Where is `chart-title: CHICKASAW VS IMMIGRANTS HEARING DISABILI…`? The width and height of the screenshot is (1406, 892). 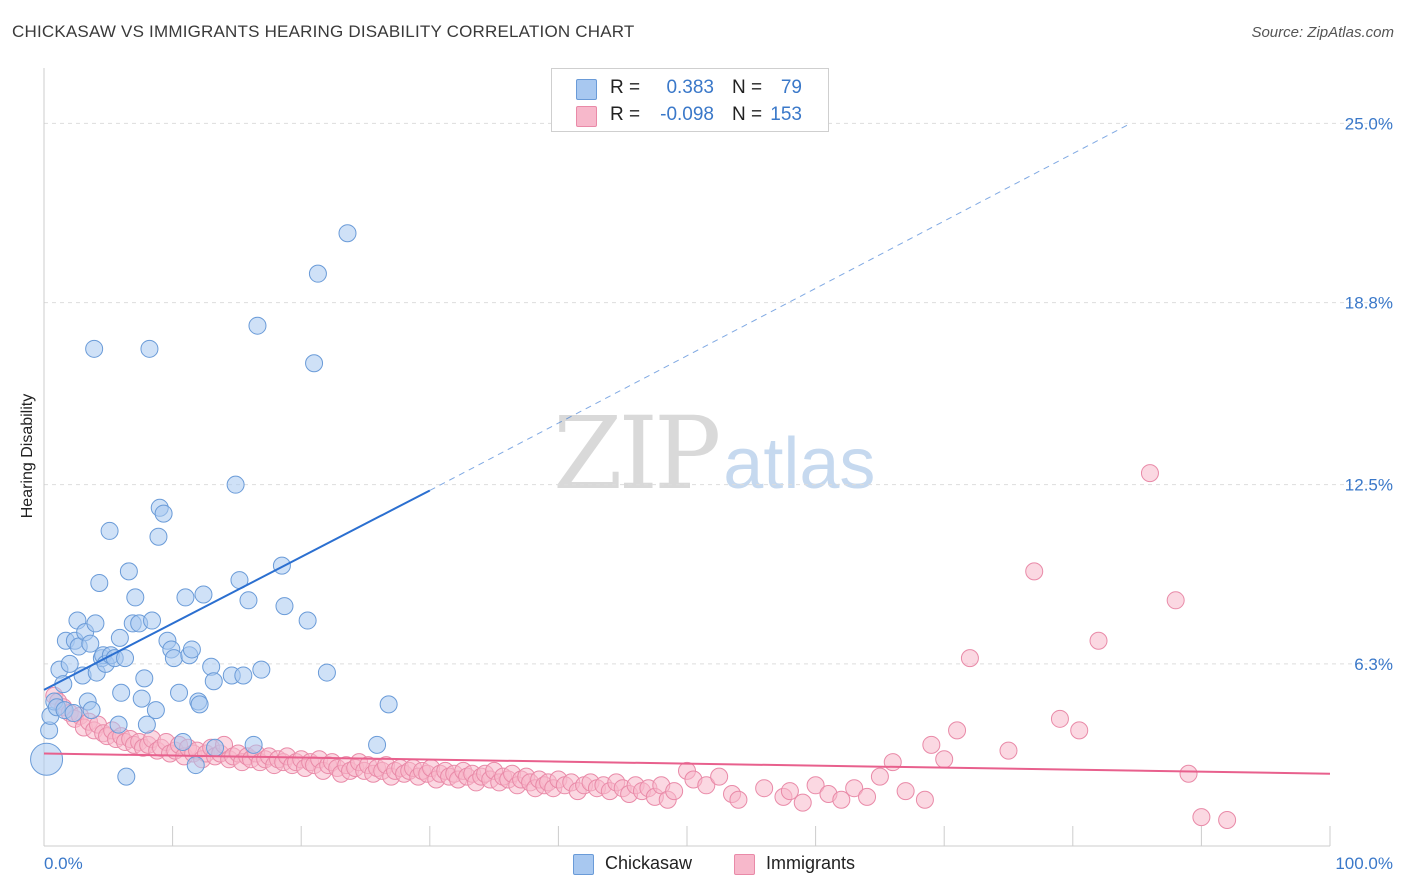
chart-title: CHICKASAW VS IMMIGRANTS HEARING DISABILI… is located at coordinates (323, 31).